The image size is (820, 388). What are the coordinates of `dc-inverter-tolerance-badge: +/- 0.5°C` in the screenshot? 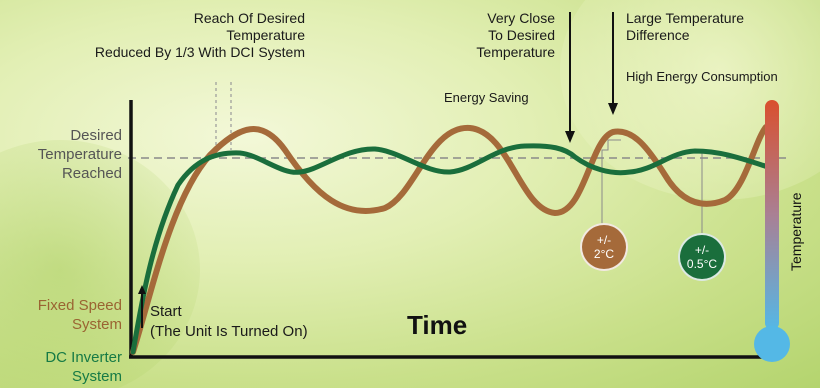 It's located at (702, 257).